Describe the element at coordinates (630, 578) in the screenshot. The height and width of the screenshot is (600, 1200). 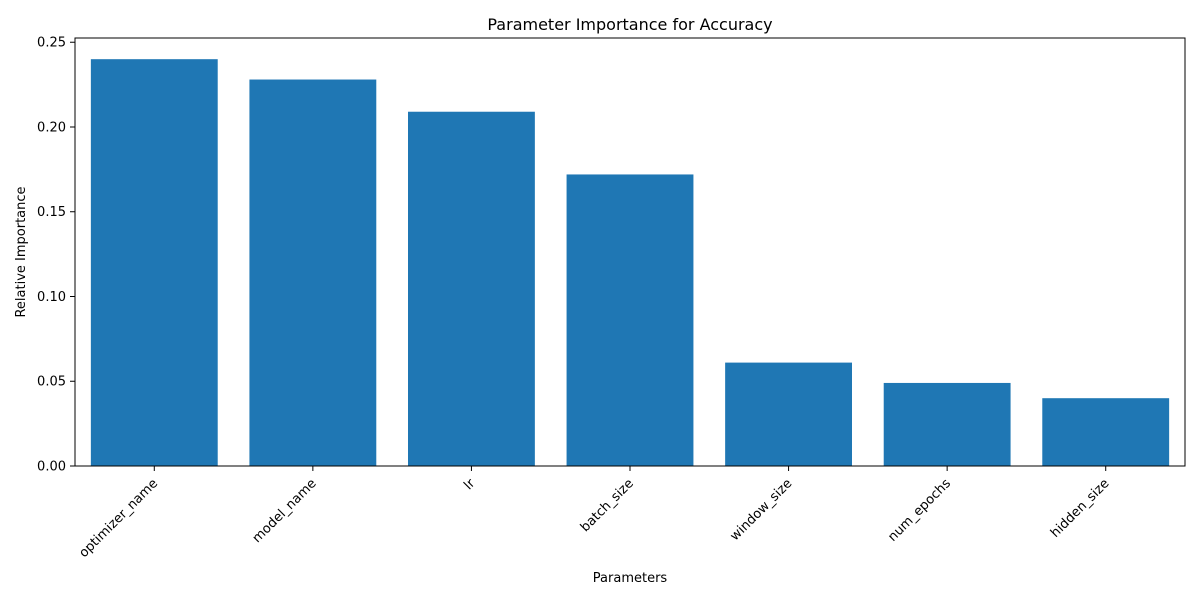
I see `x-axis-label: Parameters` at that location.